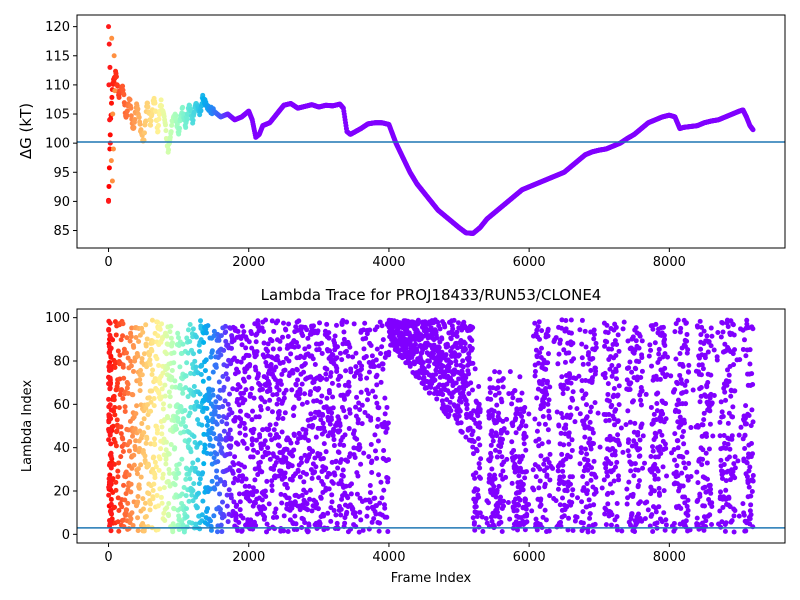  I want to click on y-tick-label: 95, so click(61, 173).